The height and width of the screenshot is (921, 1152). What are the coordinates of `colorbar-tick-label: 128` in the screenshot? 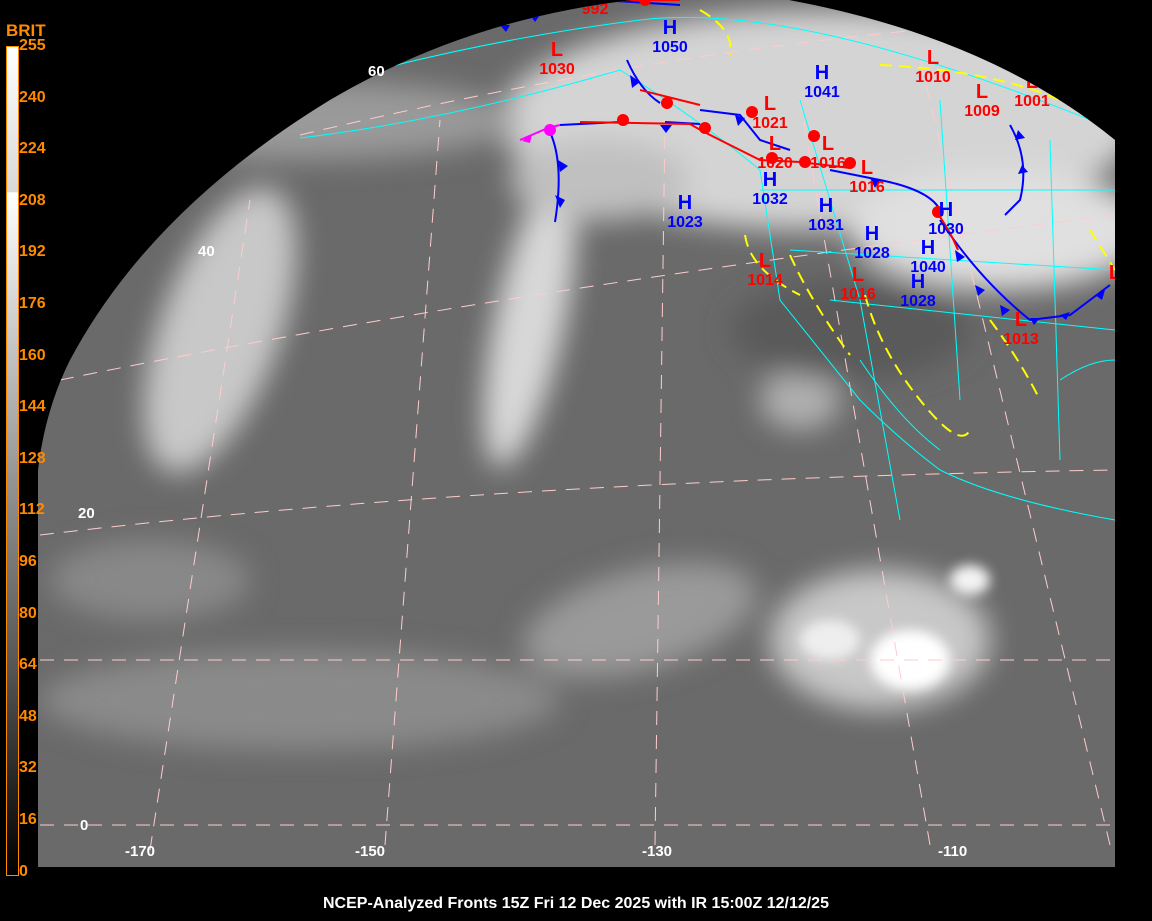 It's located at (32, 458).